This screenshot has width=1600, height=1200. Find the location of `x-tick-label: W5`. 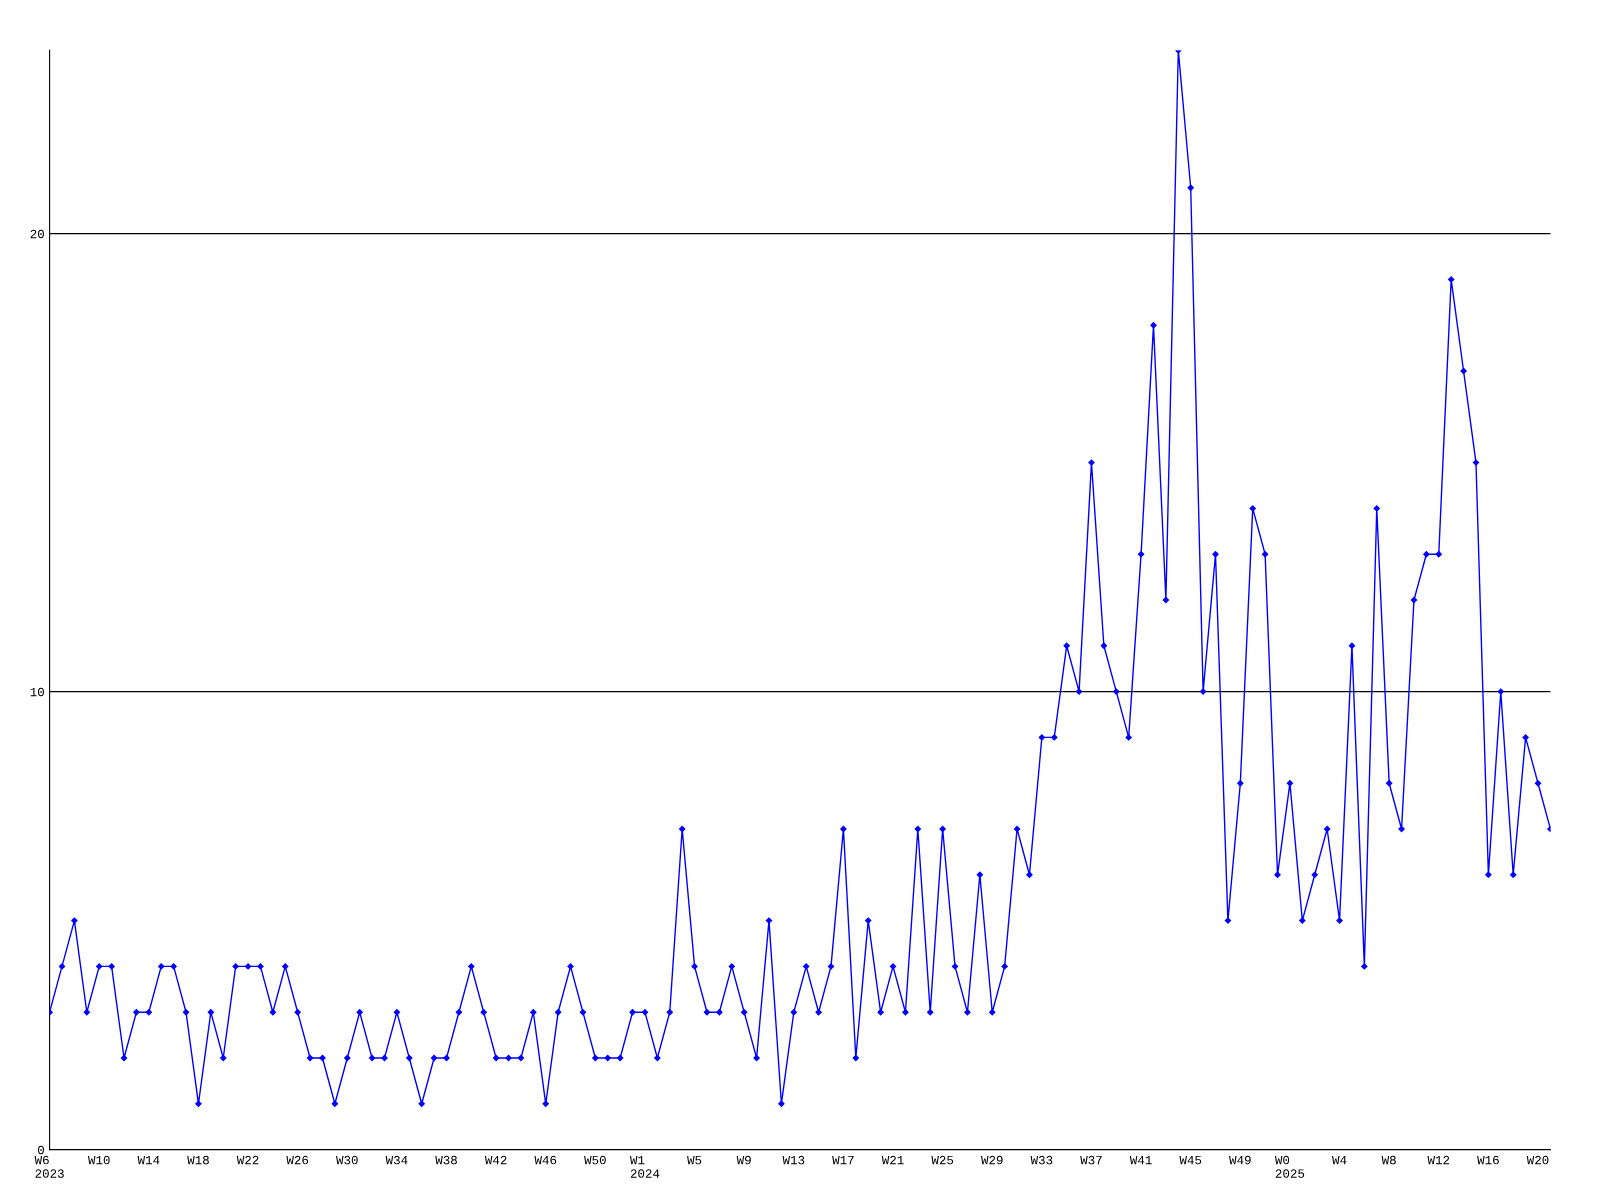

x-tick-label: W5 is located at coordinates (694, 1160).